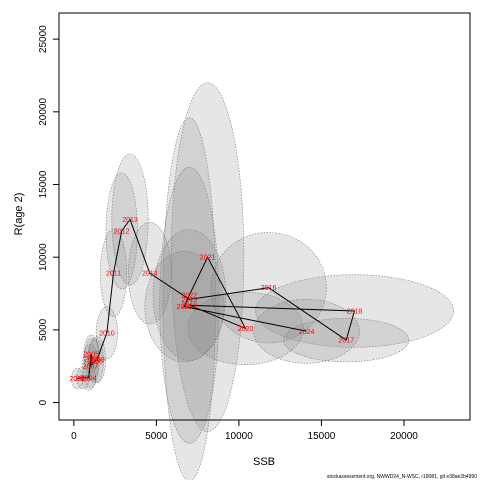  I want to click on year-label-2015: 2015, so click(190, 300).